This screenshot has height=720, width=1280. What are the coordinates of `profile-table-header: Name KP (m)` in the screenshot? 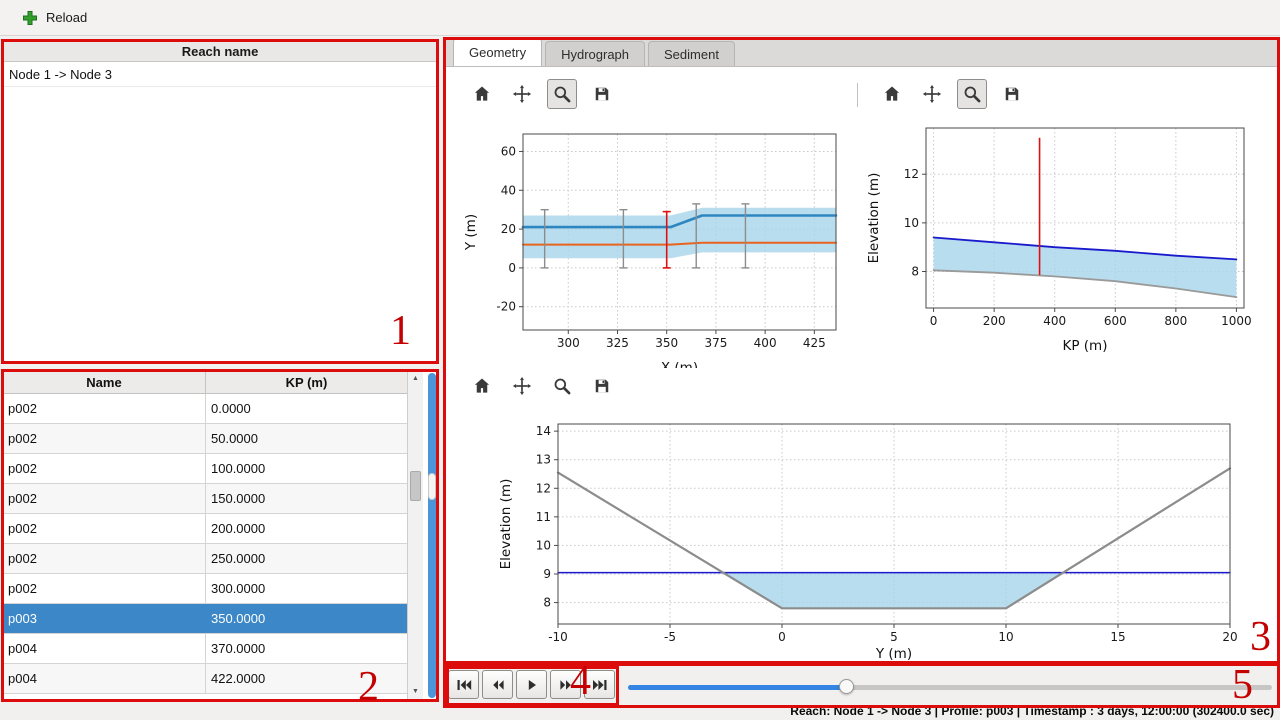 It's located at (205, 382).